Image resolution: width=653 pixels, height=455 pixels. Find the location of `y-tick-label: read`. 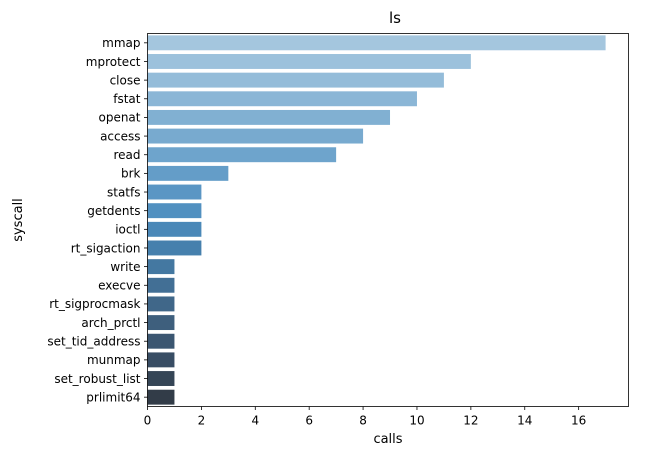

y-tick-label: read is located at coordinates (126, 155).